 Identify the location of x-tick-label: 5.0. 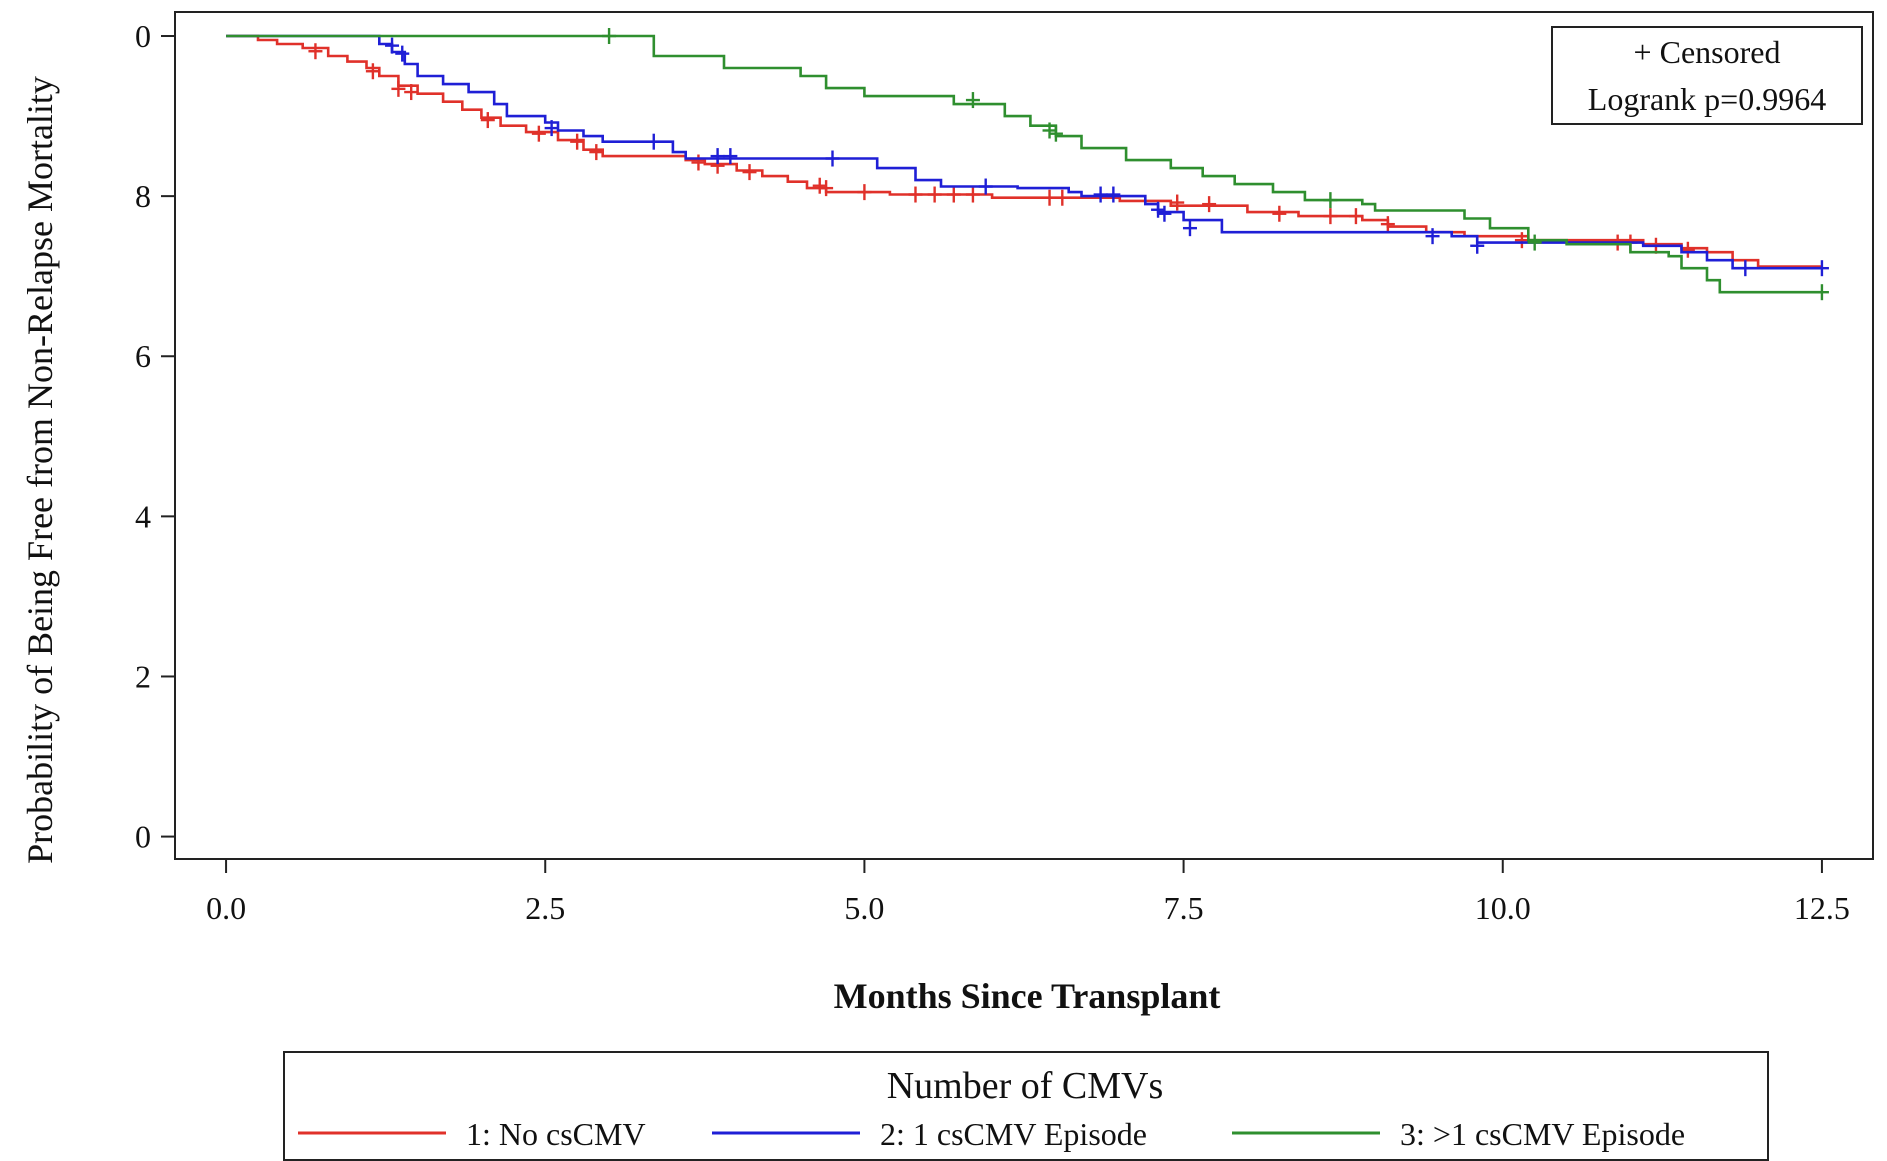
(864, 908).